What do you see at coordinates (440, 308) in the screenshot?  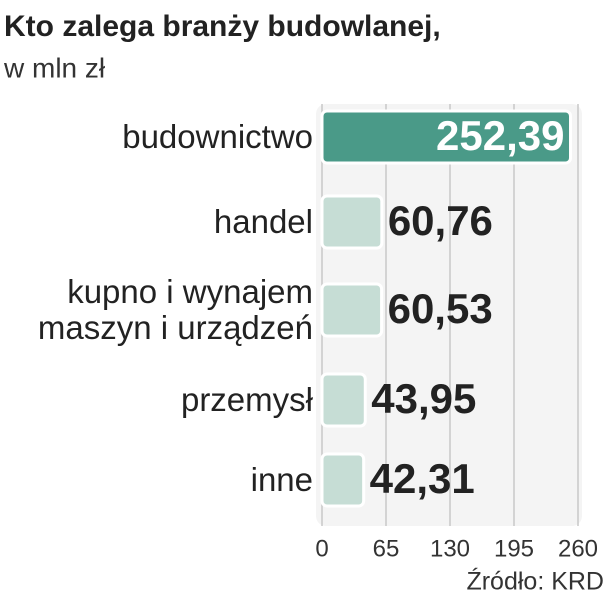 I see `value-label: 60,53` at bounding box center [440, 308].